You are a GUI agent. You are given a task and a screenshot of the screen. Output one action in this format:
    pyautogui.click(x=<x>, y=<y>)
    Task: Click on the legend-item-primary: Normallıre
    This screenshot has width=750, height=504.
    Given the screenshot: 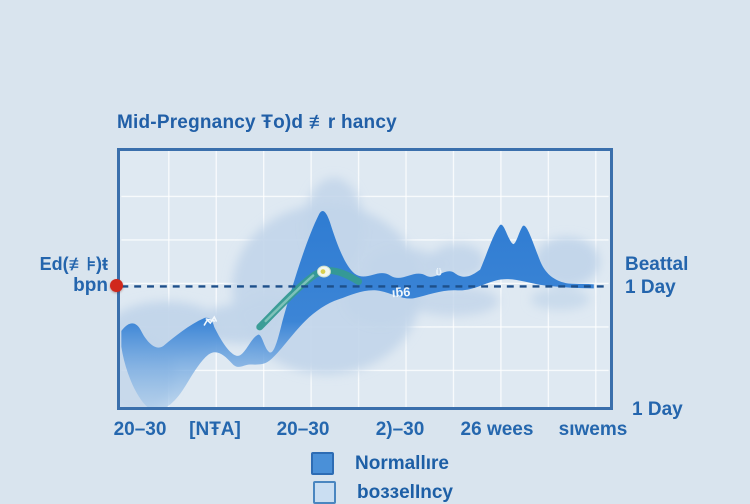 What is the action you would take?
    pyautogui.click(x=380, y=463)
    